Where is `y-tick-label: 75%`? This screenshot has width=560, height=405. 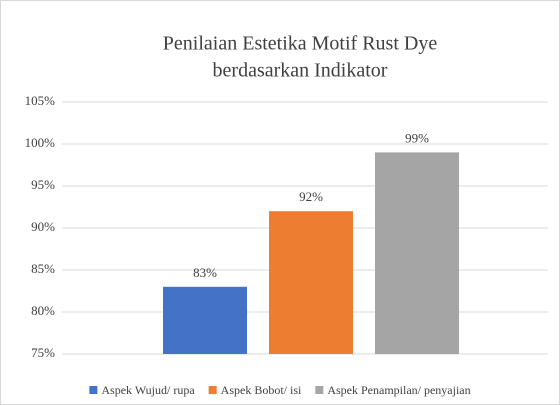
y-tick-label: 75% is located at coordinates (43, 352).